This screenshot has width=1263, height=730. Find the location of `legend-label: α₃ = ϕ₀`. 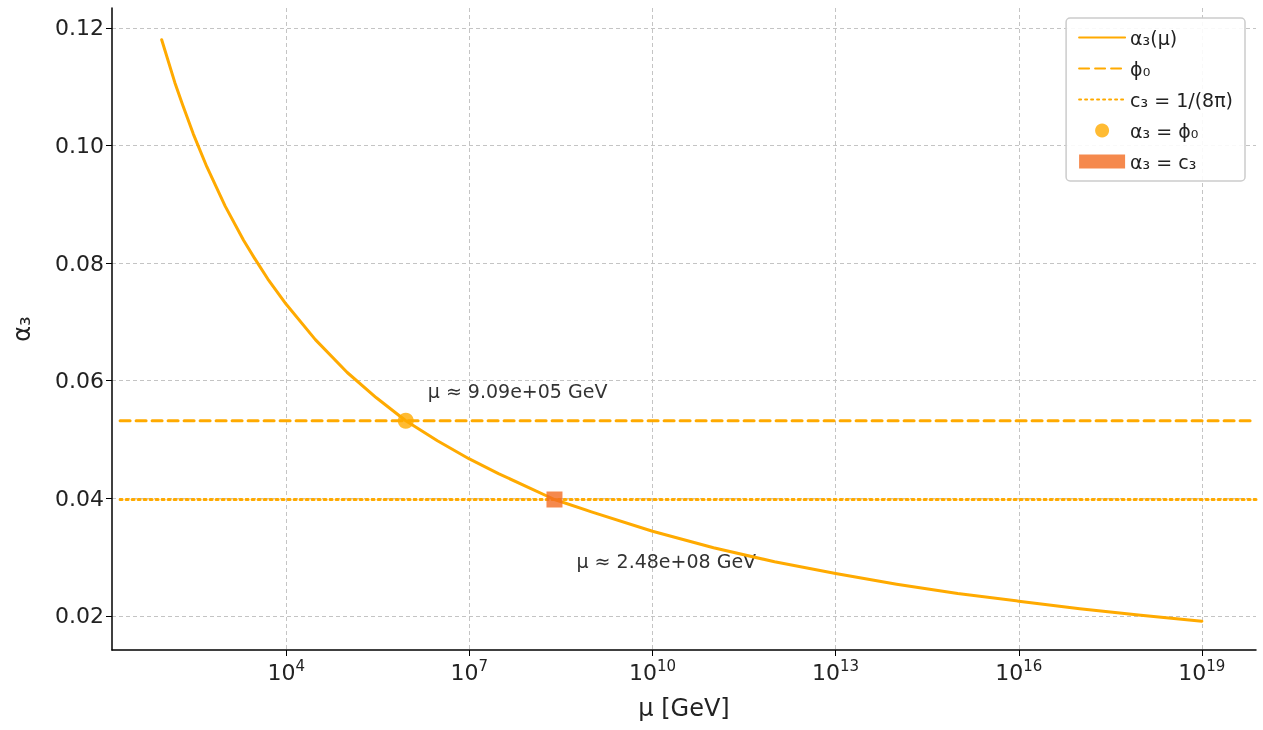

legend-label: α₃ = ϕ₀ is located at coordinates (1164, 130).